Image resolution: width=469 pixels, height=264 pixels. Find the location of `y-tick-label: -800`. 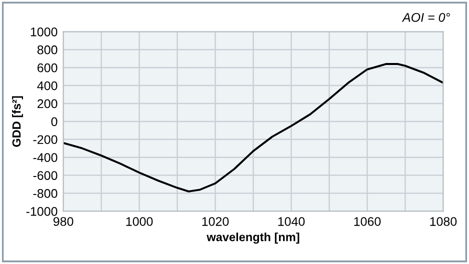

y-tick-label: -800 is located at coordinates (45, 193).